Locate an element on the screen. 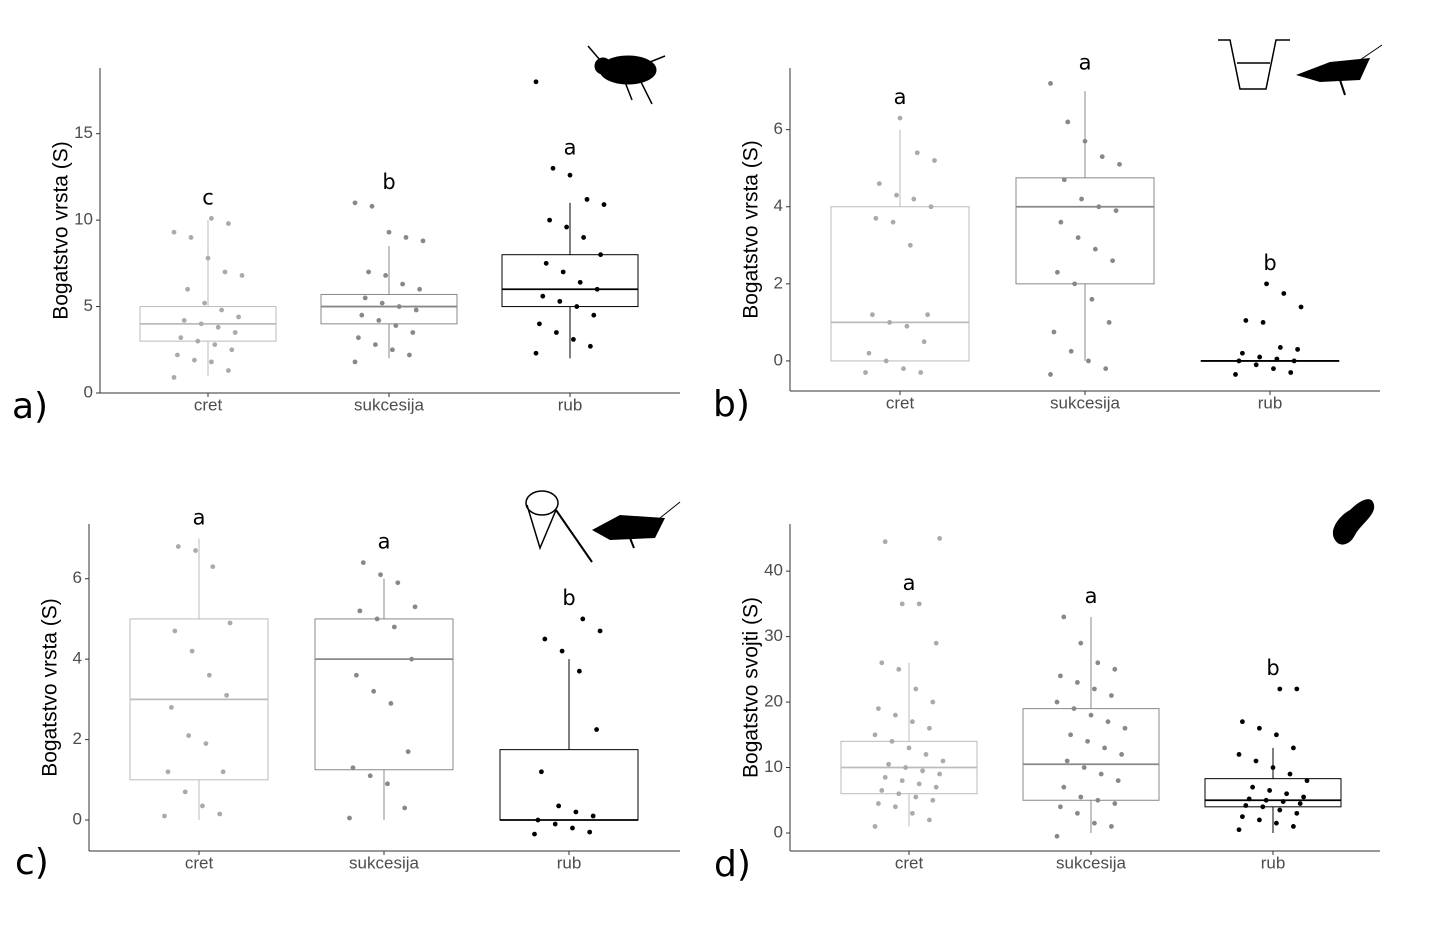 The height and width of the screenshot is (940, 1439). panel-label: b) is located at coordinates (731, 404).